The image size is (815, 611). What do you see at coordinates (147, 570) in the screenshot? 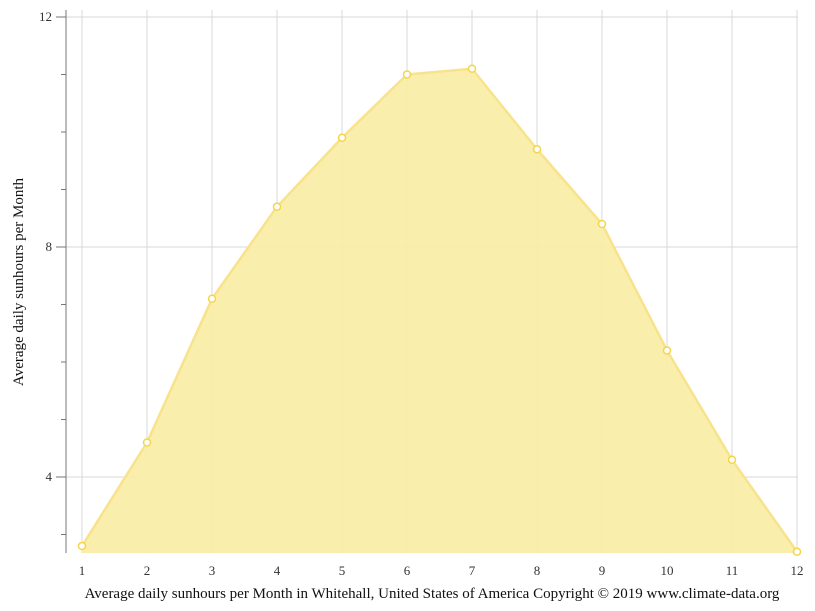
I see `x-tick-label: 2` at bounding box center [147, 570].